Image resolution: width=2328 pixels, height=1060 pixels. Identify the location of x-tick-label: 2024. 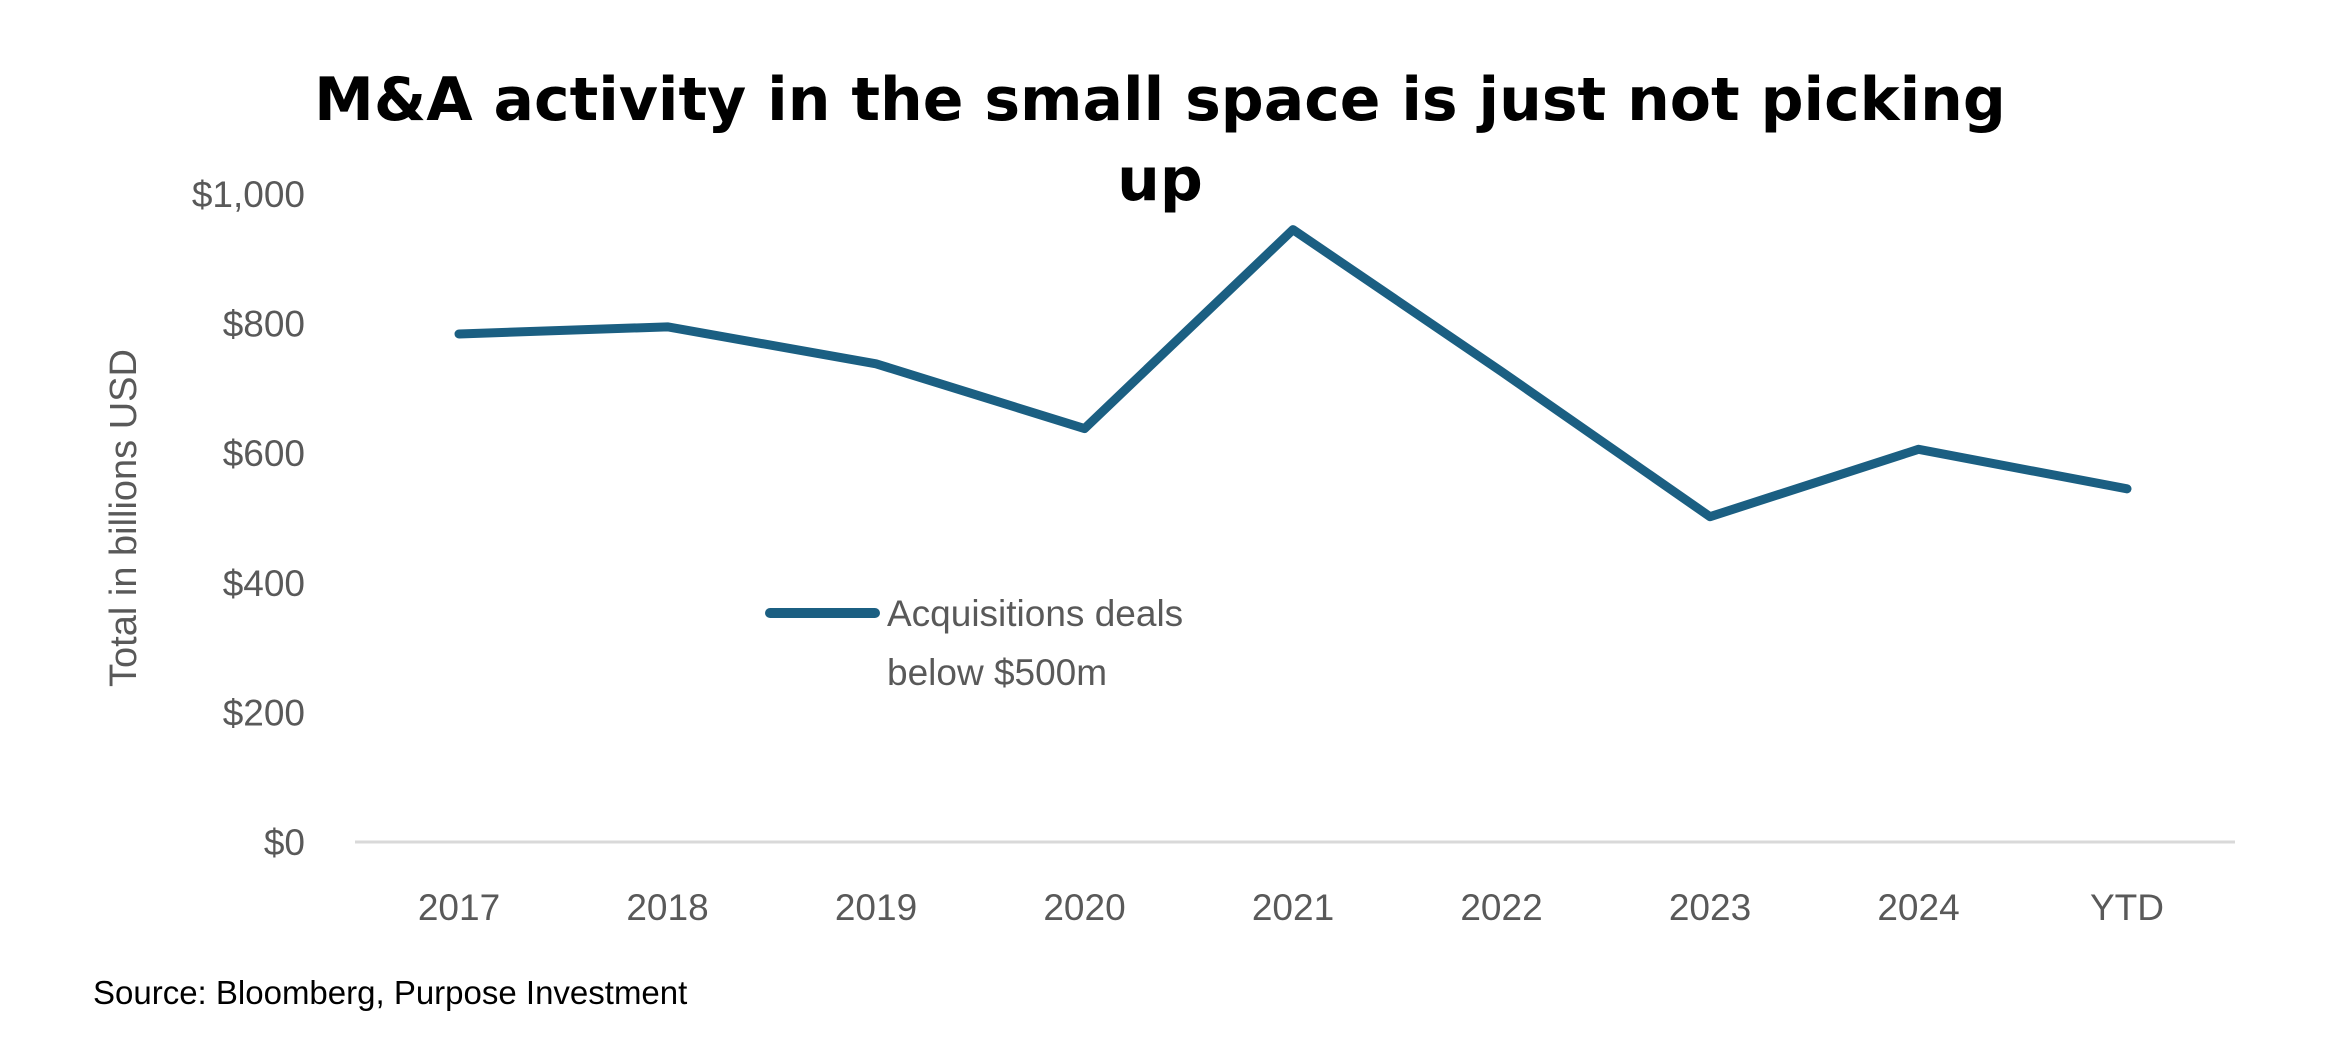
(1918, 907).